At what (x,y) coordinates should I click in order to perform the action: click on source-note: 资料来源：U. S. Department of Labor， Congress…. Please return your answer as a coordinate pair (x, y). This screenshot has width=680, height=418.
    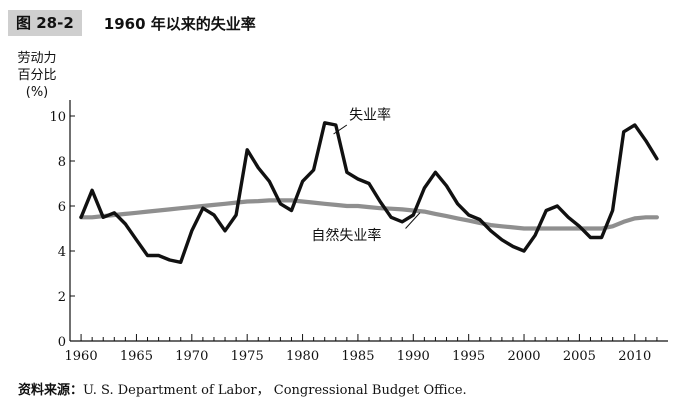
    Looking at the image, I should click on (242, 388).